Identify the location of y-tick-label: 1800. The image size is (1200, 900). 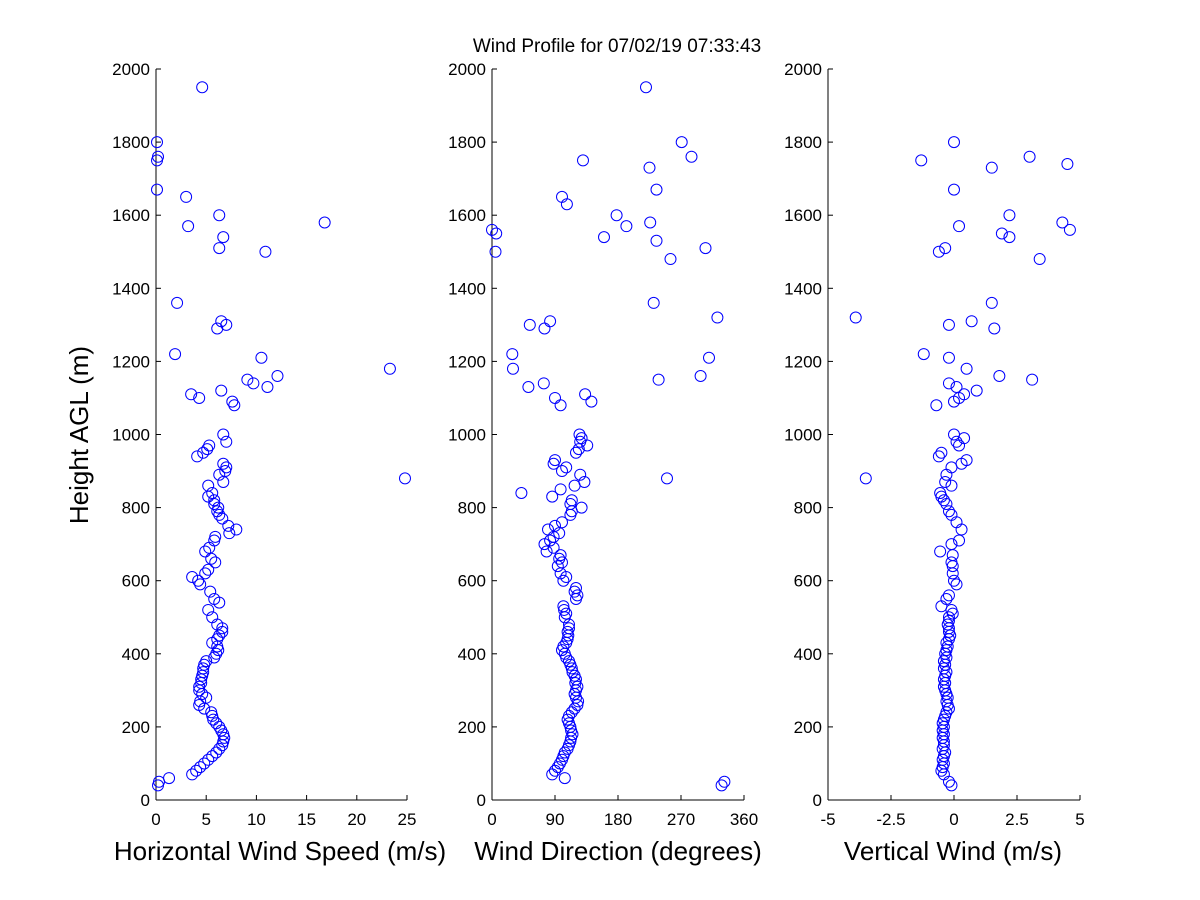
(131, 142).